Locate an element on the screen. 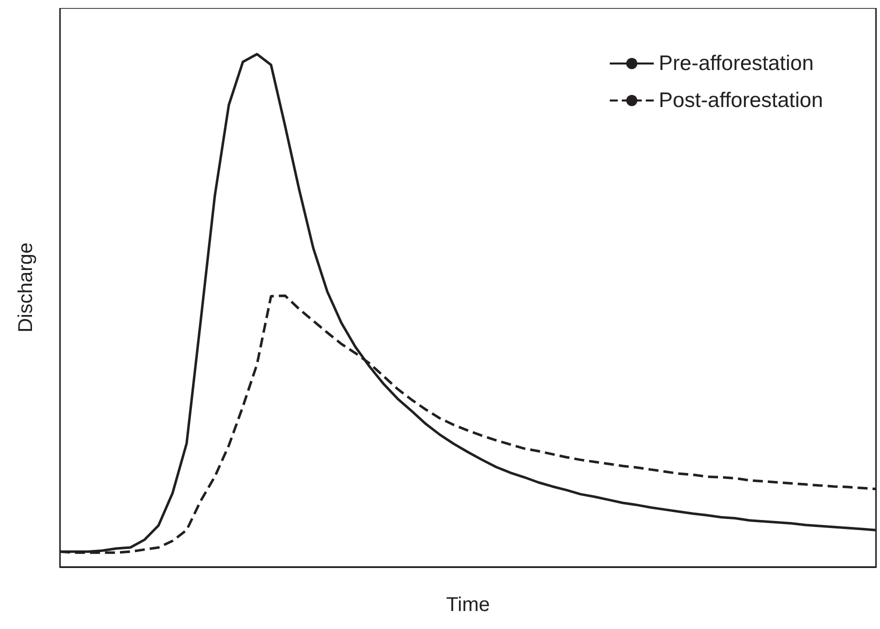  legend-label: Pre-afforestation is located at coordinates (736, 63).